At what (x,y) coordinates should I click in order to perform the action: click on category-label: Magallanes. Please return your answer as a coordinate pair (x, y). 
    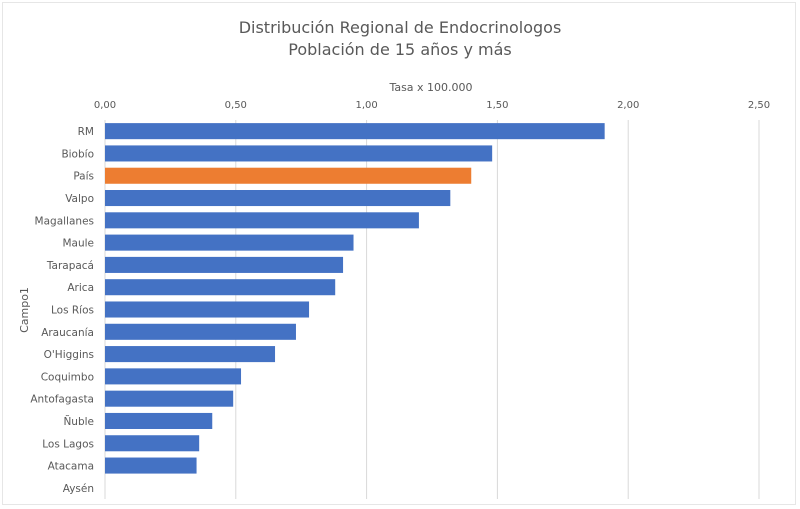
    Looking at the image, I should click on (64, 221).